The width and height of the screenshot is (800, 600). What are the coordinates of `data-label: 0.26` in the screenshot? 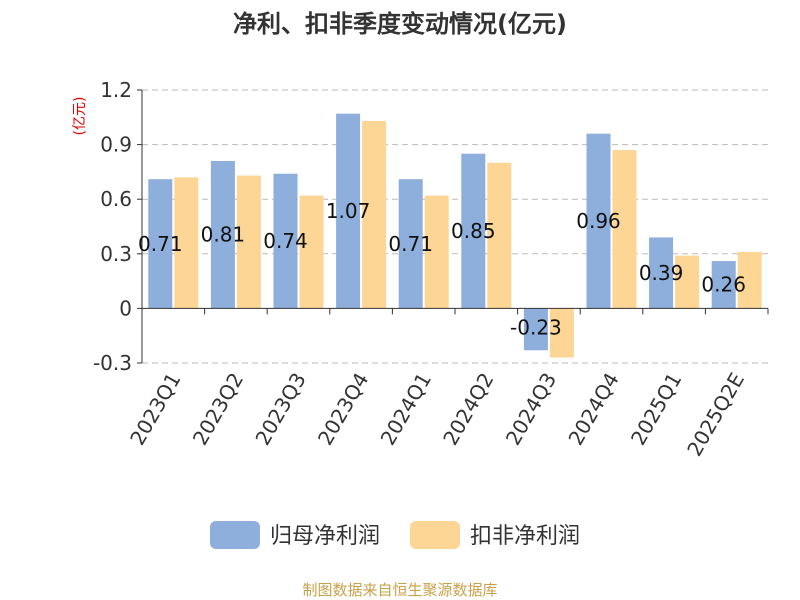 It's located at (723, 285).